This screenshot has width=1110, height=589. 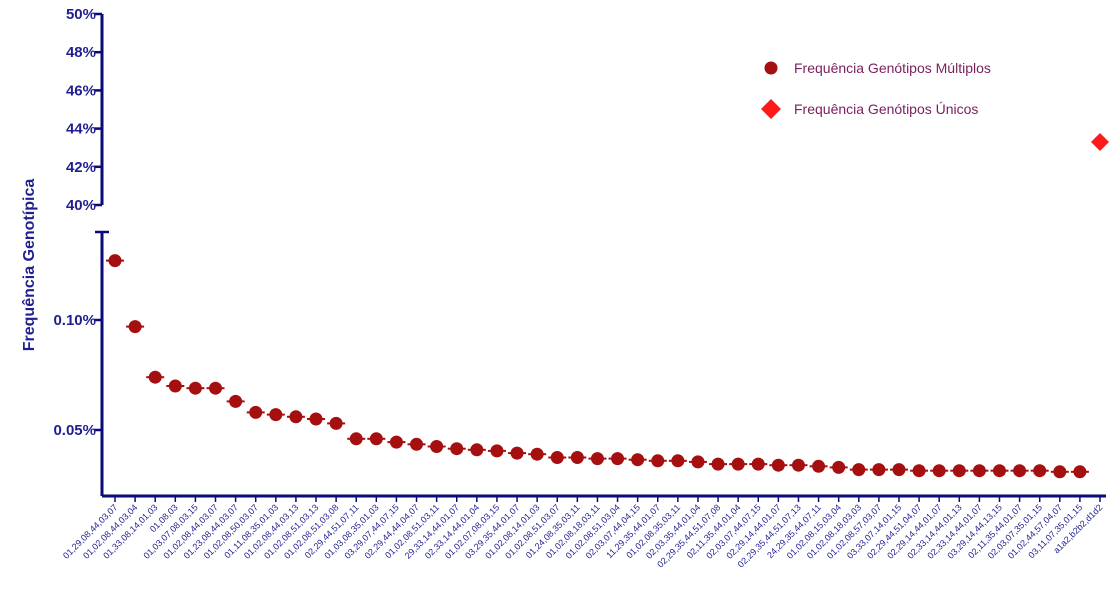 What do you see at coordinates (1100, 141) in the screenshot?
I see `data-point-unique` at bounding box center [1100, 141].